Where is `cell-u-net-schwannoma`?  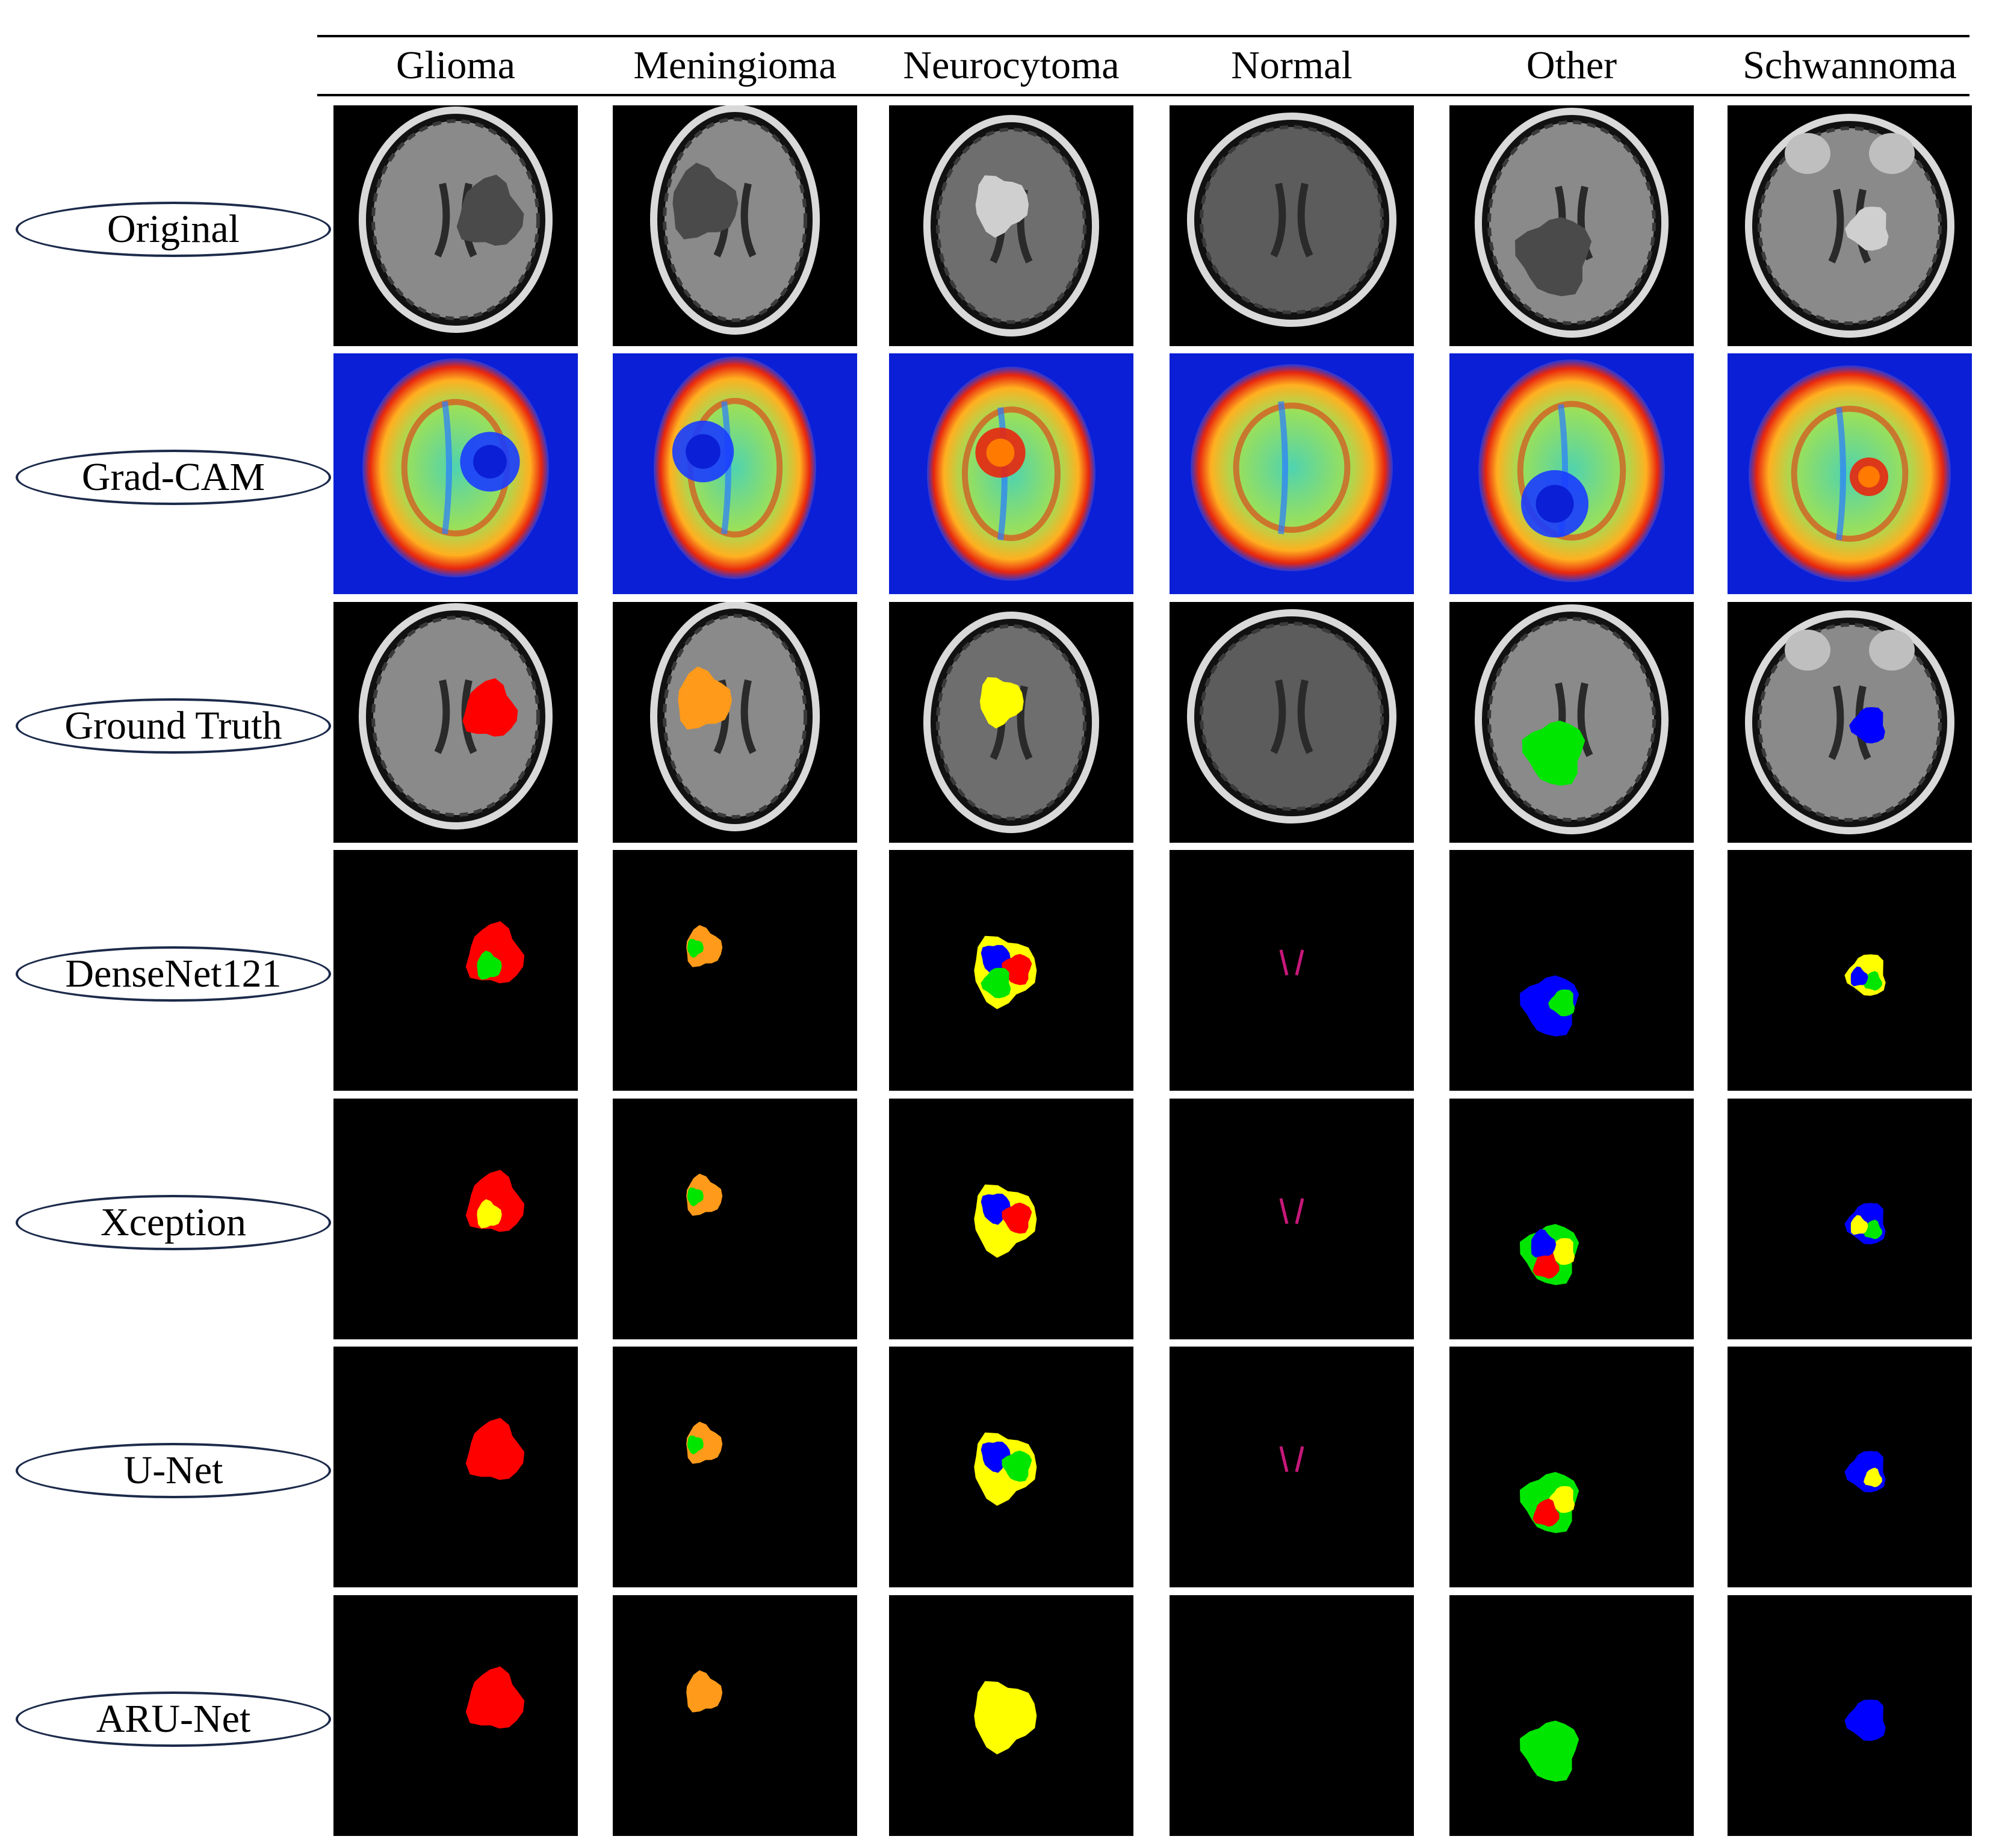 cell-u-net-schwannoma is located at coordinates (1850, 1467).